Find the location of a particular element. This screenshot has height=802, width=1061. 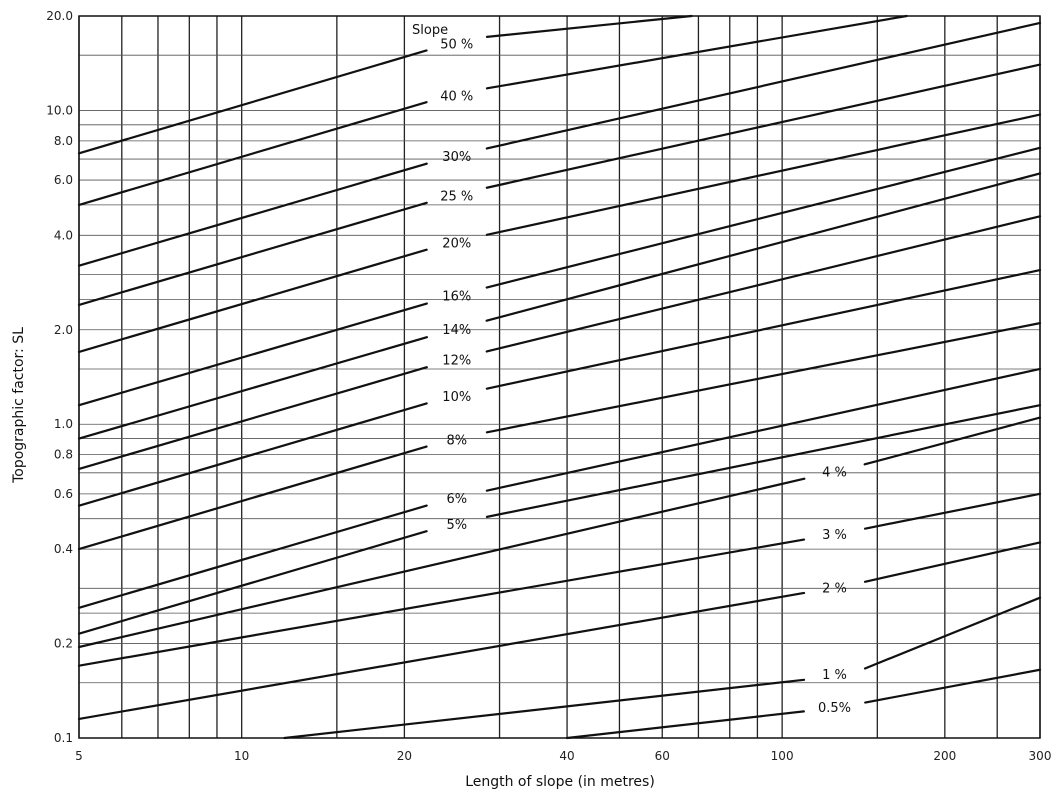

y-tick-label: 1.0 is located at coordinates (63, 424).